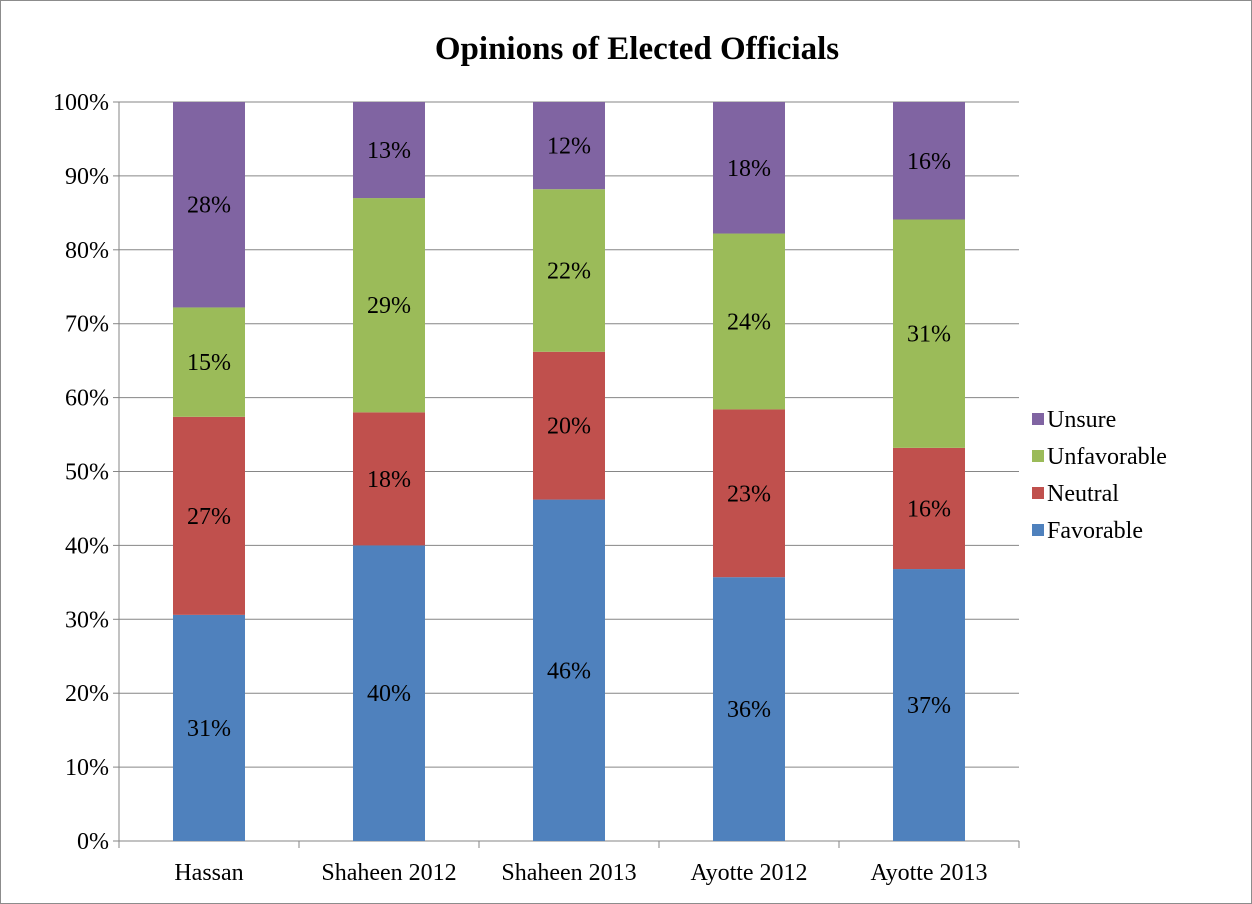  Describe the element at coordinates (87, 251) in the screenshot. I see `y-tick-label: 80%` at that location.